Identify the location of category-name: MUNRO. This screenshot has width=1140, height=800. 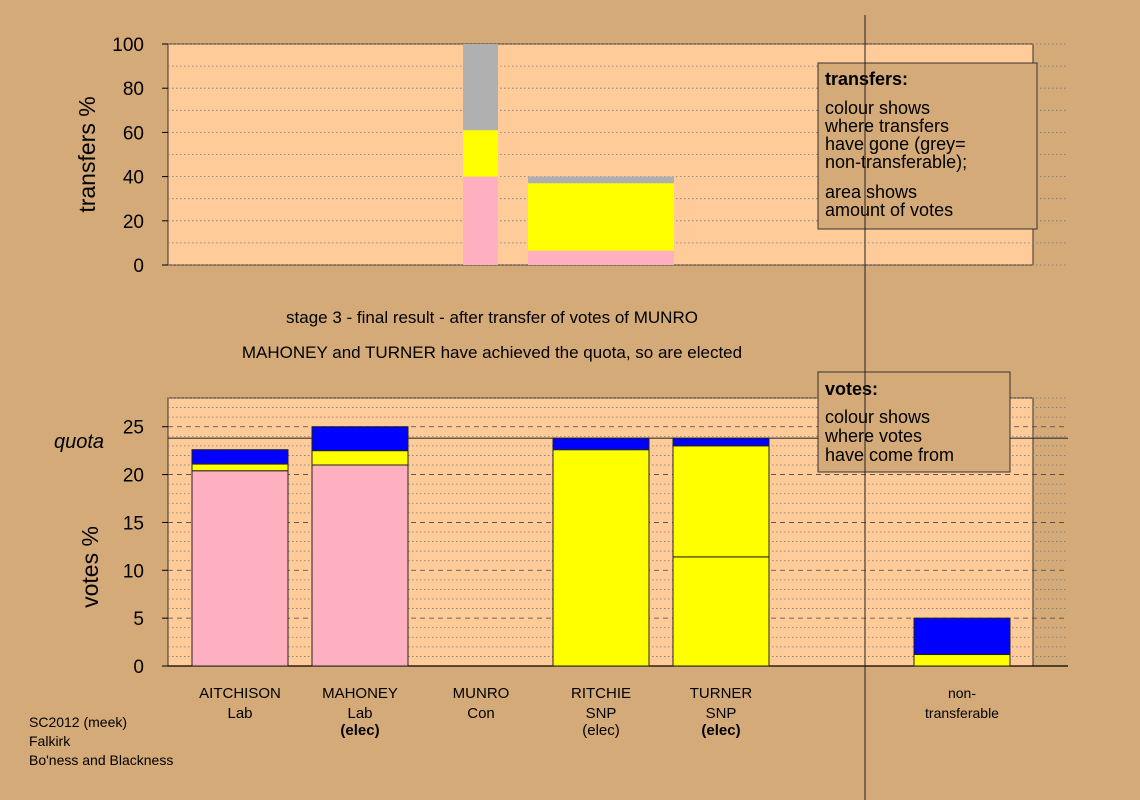
(481, 693).